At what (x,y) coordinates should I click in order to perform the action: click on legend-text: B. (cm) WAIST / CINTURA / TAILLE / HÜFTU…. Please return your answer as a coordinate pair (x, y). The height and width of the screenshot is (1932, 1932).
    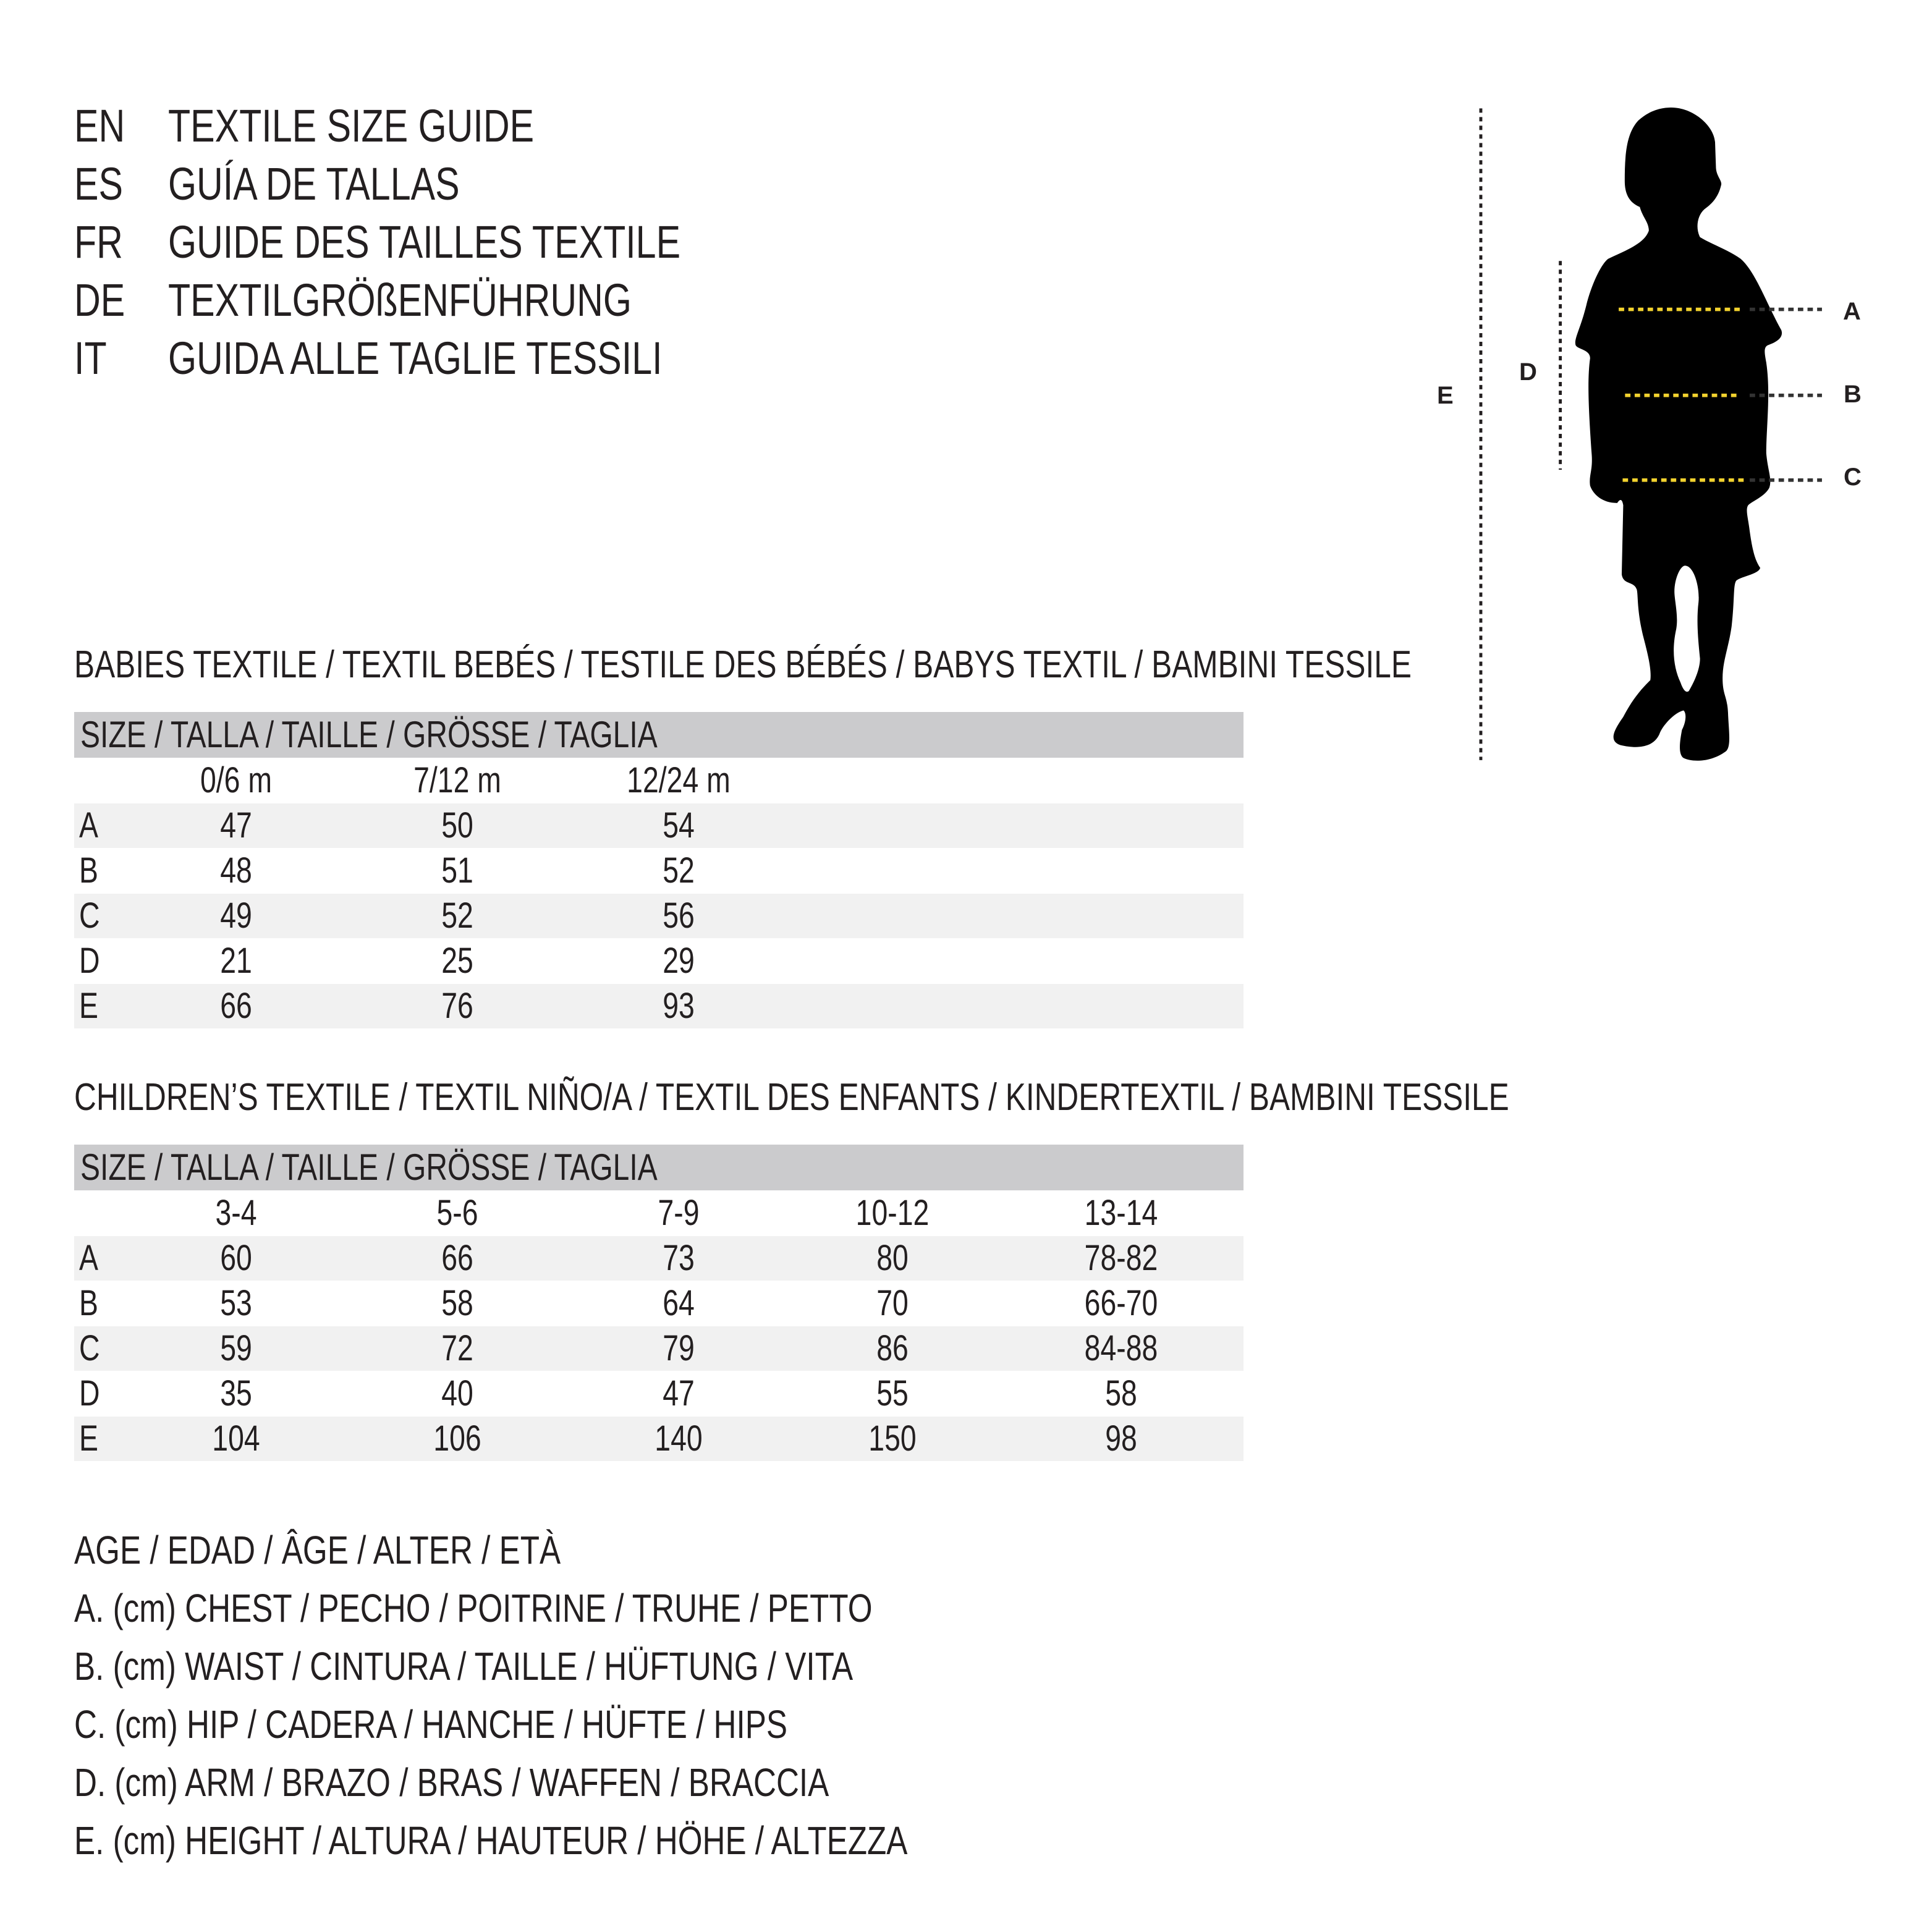
    Looking at the image, I should click on (464, 1666).